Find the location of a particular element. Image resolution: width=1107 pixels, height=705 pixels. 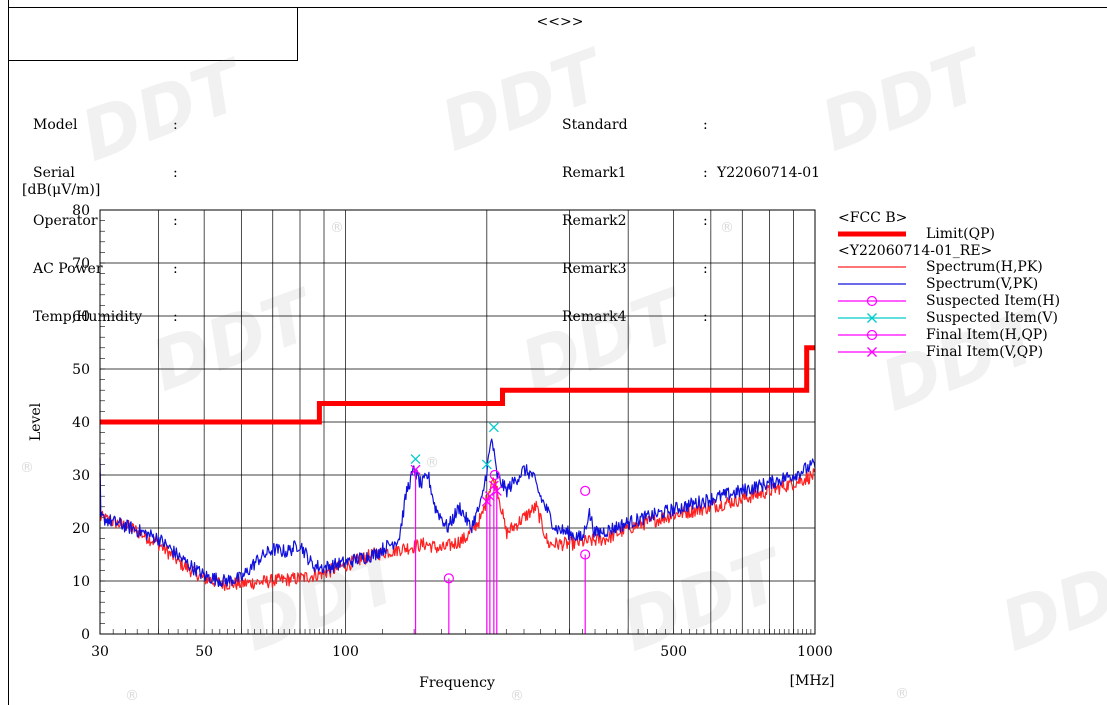

x-tick-label: 1000 is located at coordinates (815, 652).